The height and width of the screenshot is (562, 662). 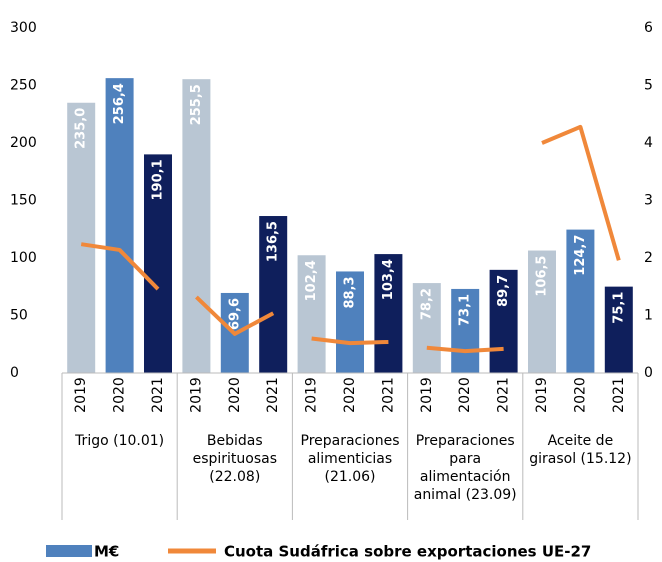 I want to click on group-label: animal (23.09), so click(x=465, y=495).